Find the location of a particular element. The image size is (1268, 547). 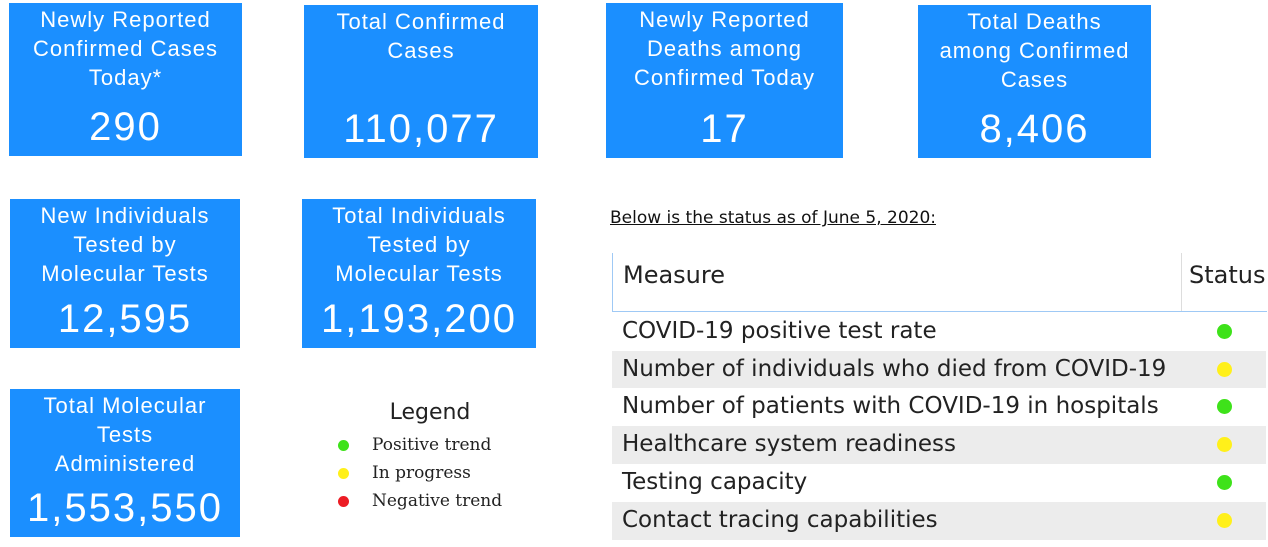

tile-value: 110,077 is located at coordinates (421, 129).